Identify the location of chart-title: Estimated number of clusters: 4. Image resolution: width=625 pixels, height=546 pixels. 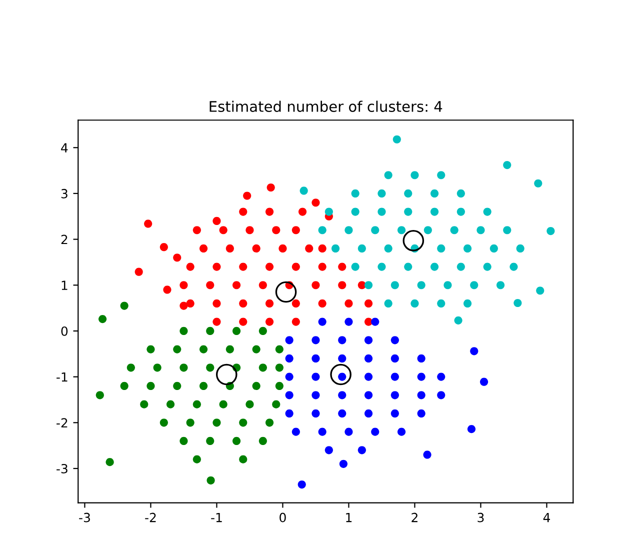
(326, 106).